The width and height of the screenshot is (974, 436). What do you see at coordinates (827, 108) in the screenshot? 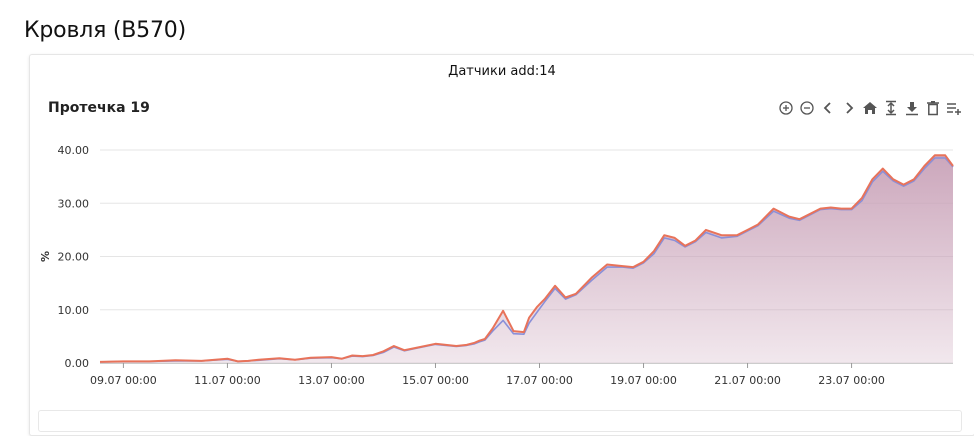
I see `pan-left-icon` at bounding box center [827, 108].